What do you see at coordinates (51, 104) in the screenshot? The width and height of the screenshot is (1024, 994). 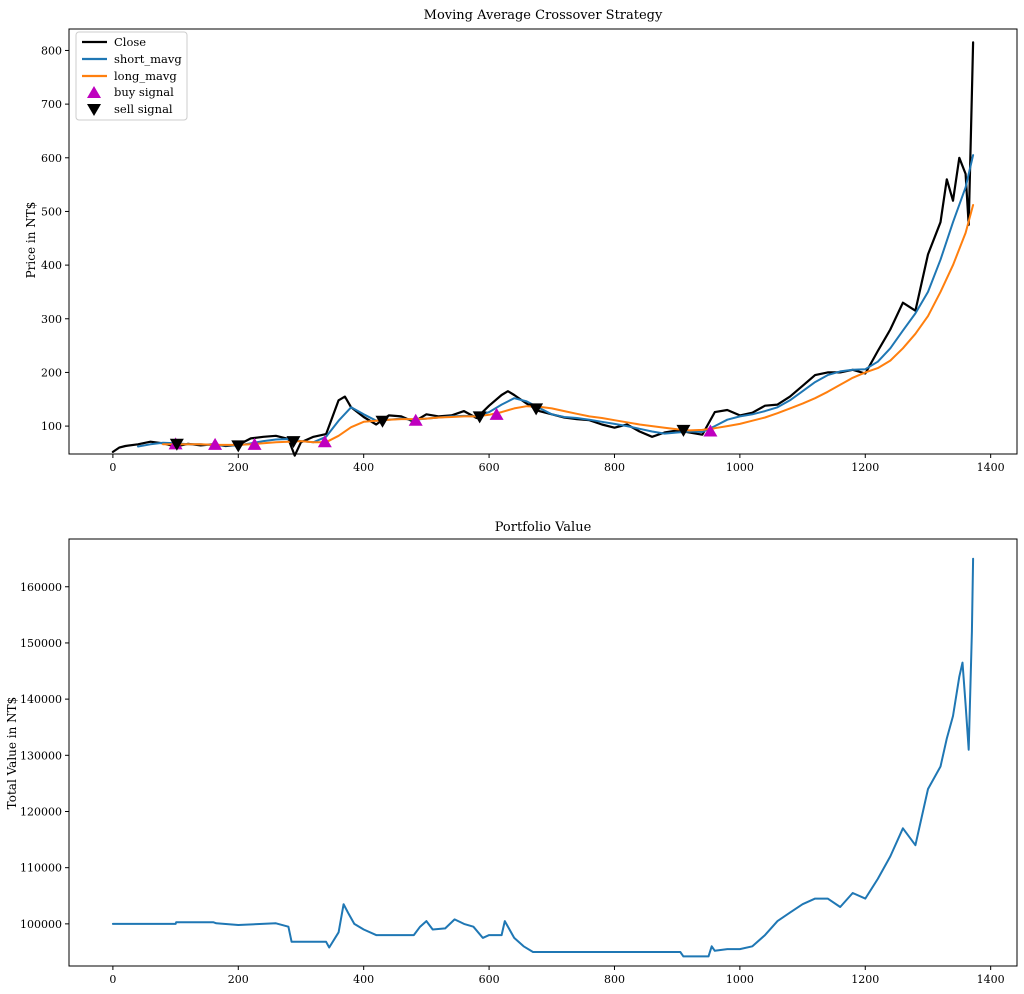 I see `y-tick-label: 700` at bounding box center [51, 104].